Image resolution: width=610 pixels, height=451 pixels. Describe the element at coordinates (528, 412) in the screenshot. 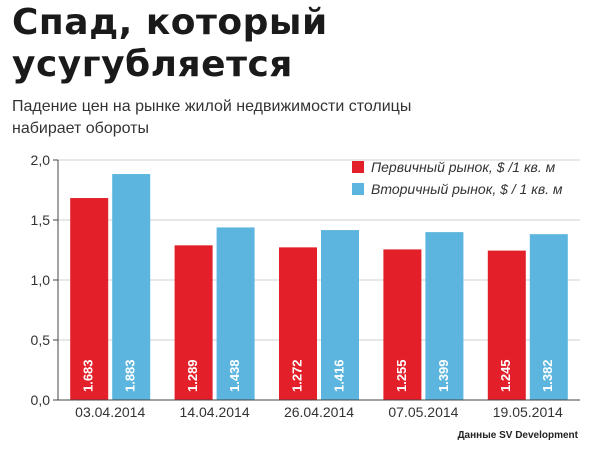

I see `x-tick-label: 19.05.2014` at that location.